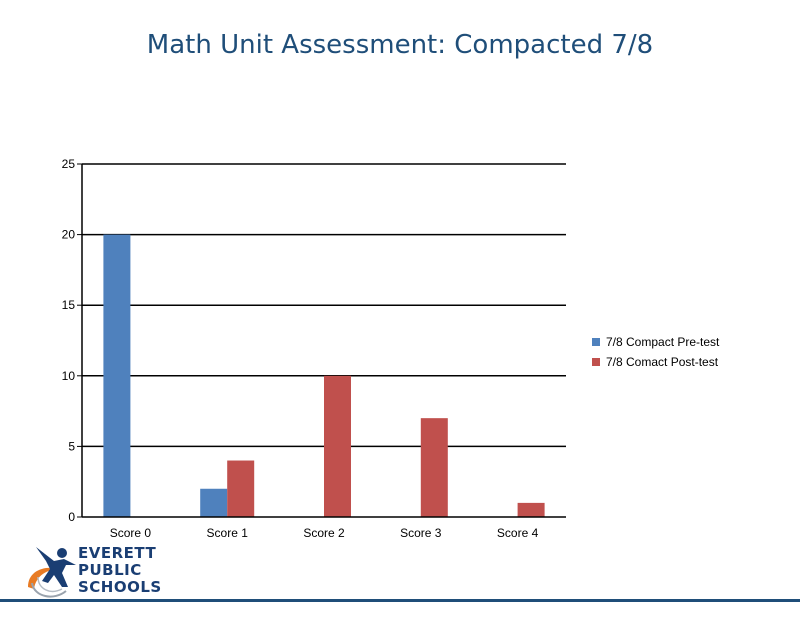 The width and height of the screenshot is (800, 618). Describe the element at coordinates (400, 600) in the screenshot. I see `footer-divider` at that location.